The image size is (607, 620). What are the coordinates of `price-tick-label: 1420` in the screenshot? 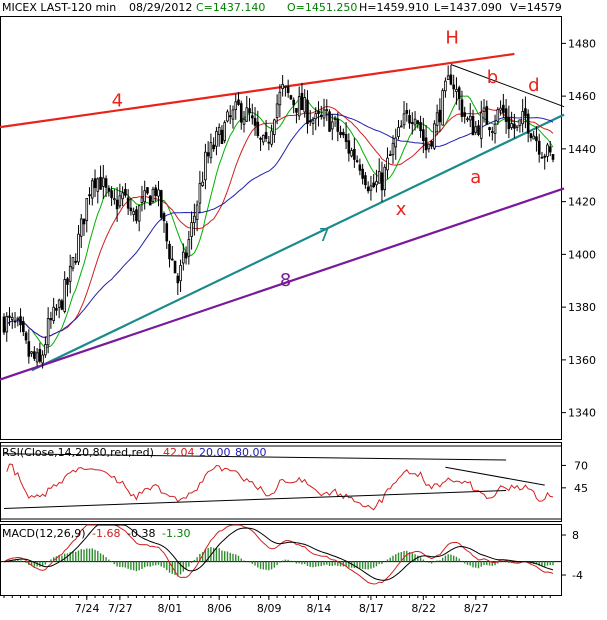 It's located at (582, 202).